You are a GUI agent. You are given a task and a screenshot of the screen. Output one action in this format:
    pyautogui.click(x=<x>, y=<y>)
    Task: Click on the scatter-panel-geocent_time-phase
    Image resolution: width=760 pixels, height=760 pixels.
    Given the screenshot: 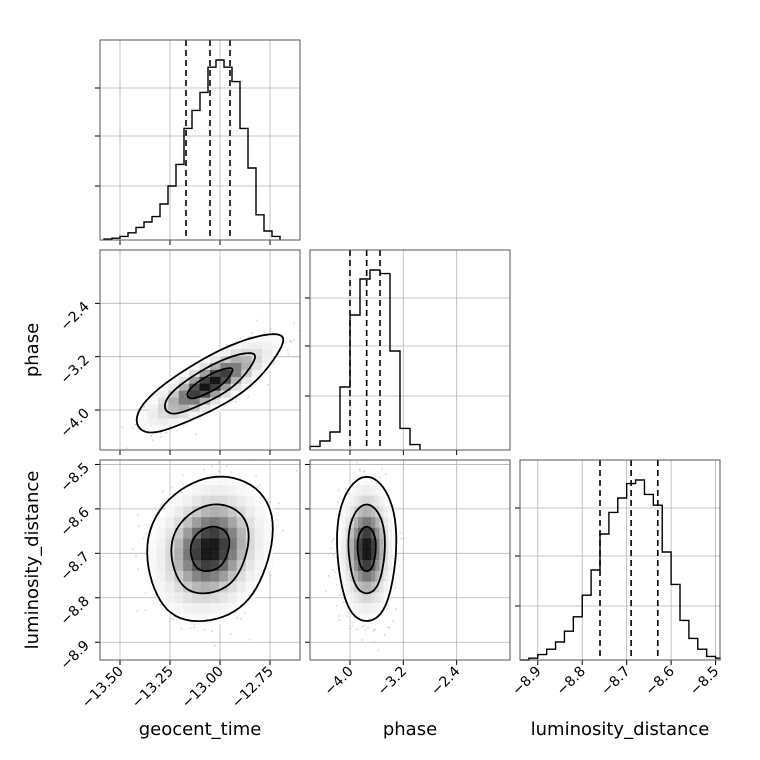 What is the action you would take?
    pyautogui.click(x=198, y=352)
    